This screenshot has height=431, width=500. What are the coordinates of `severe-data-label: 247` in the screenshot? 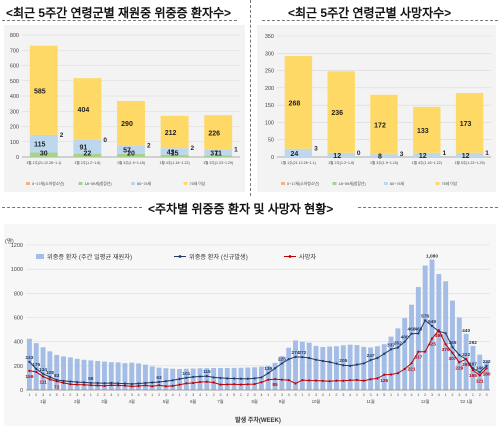 It's located at (371, 356).